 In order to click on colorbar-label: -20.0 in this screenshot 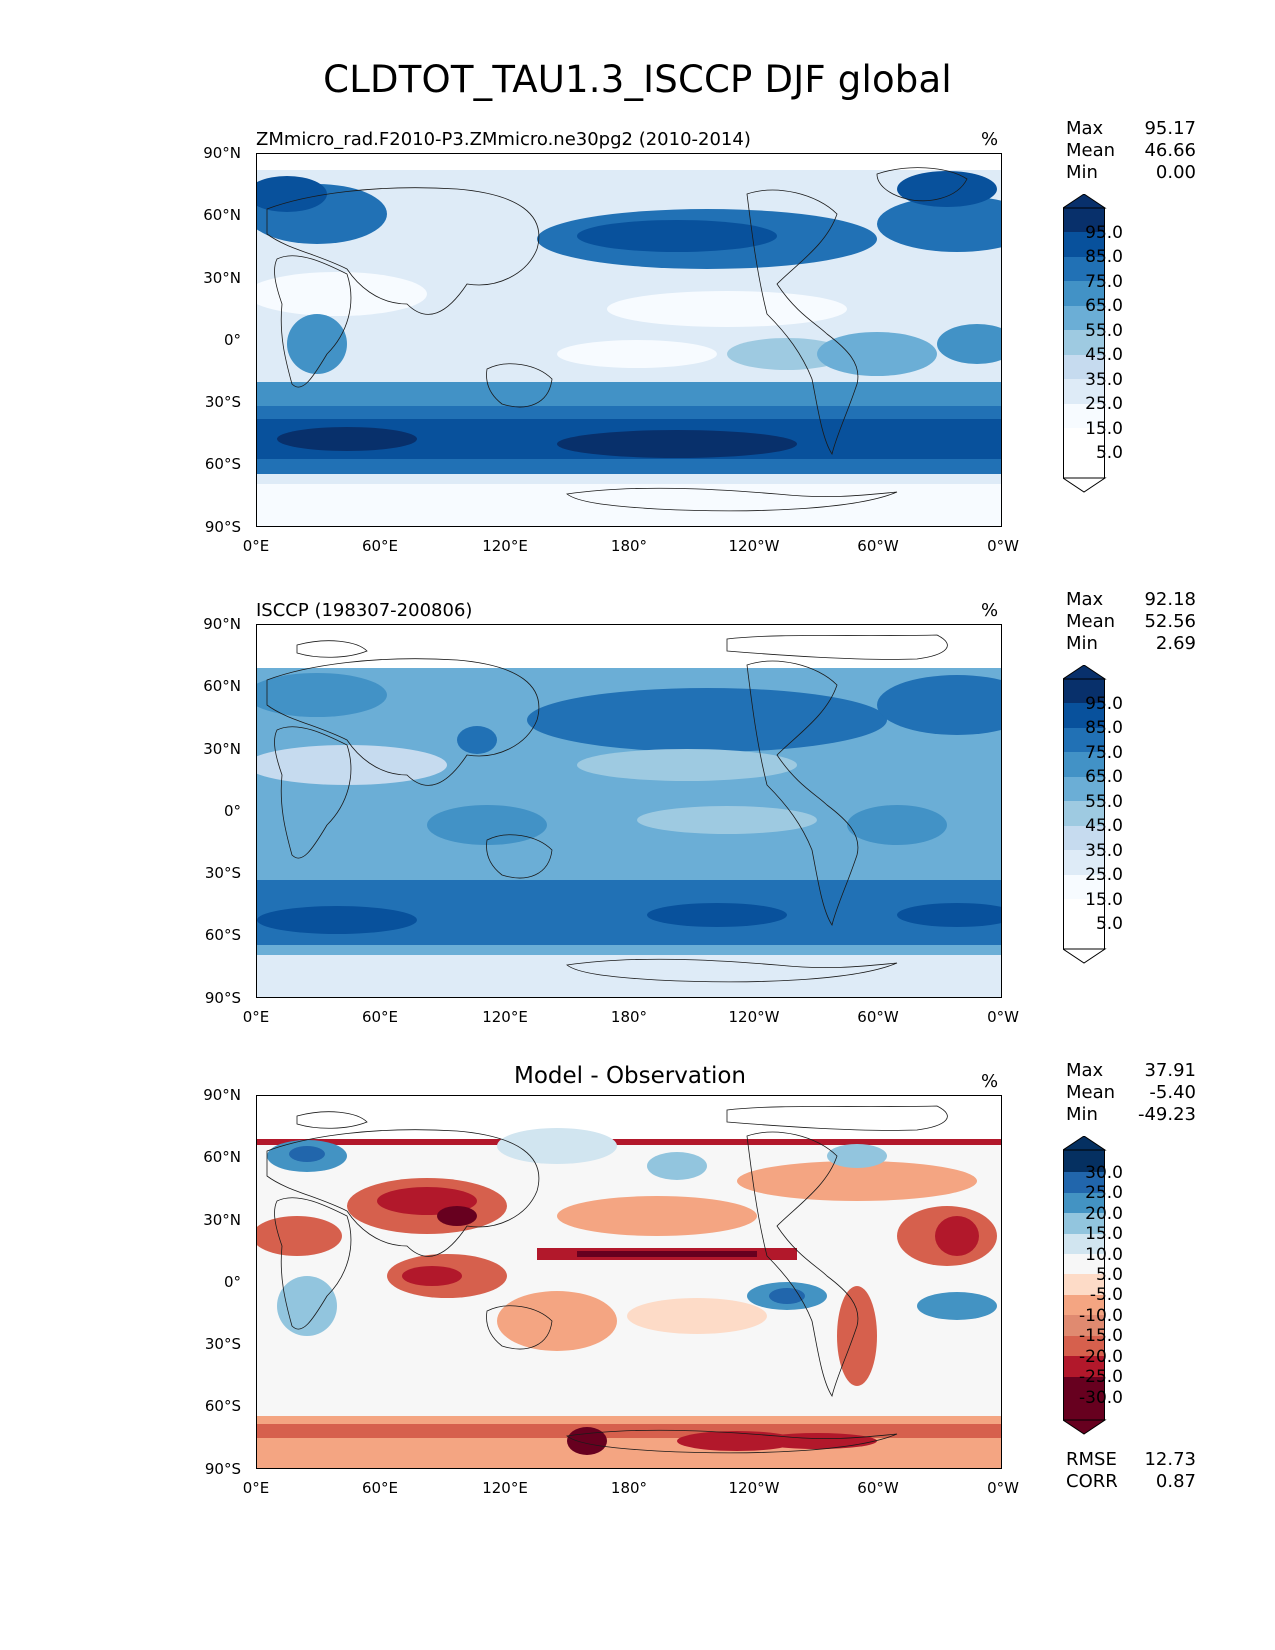, I will do `click(1101, 1357)`.